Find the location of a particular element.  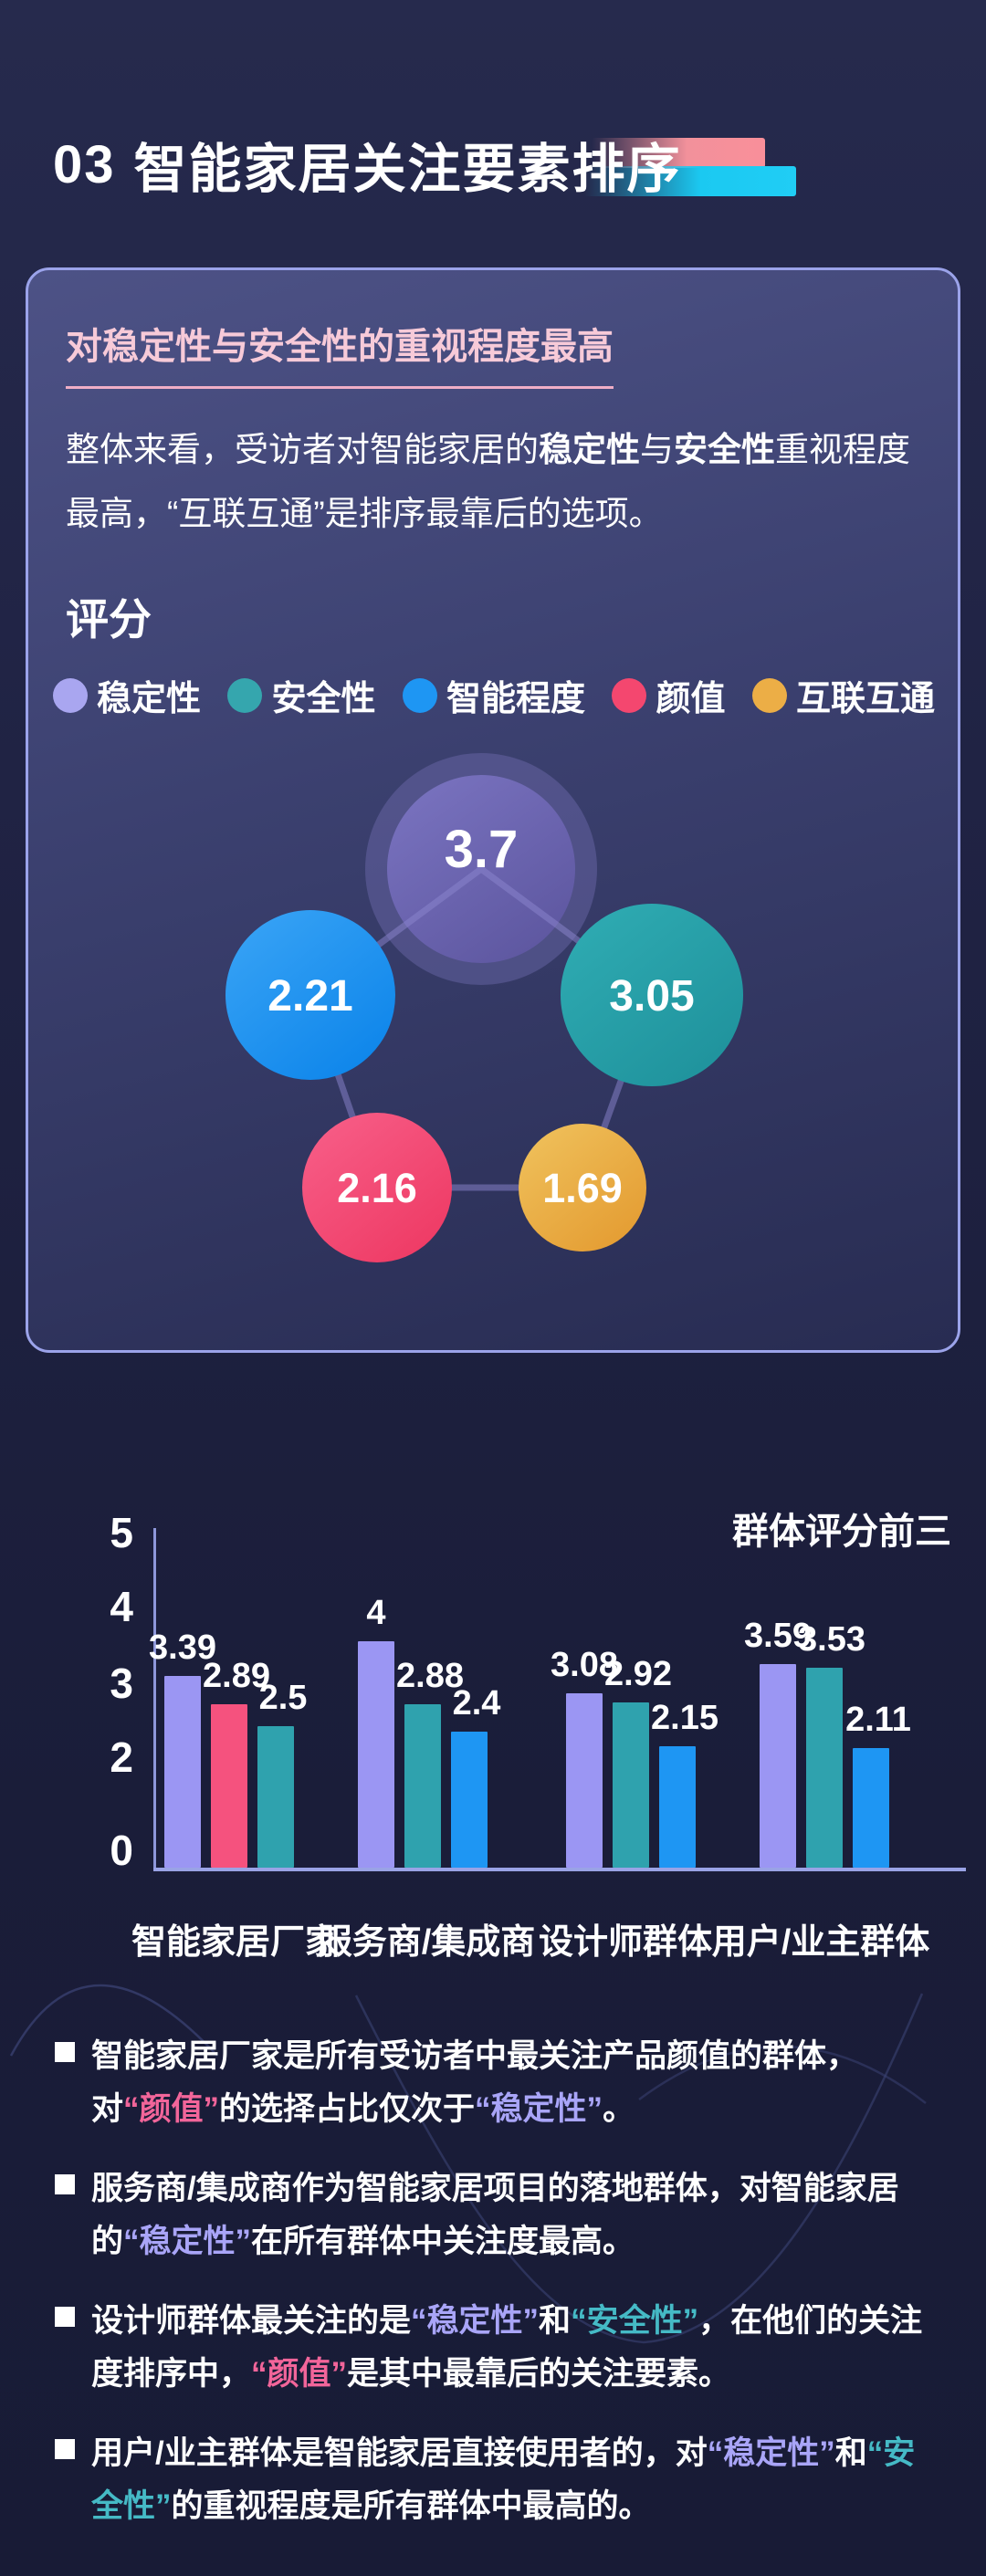

highlighted-text-segment: 用户/业主群体 is located at coordinates (191, 2453).